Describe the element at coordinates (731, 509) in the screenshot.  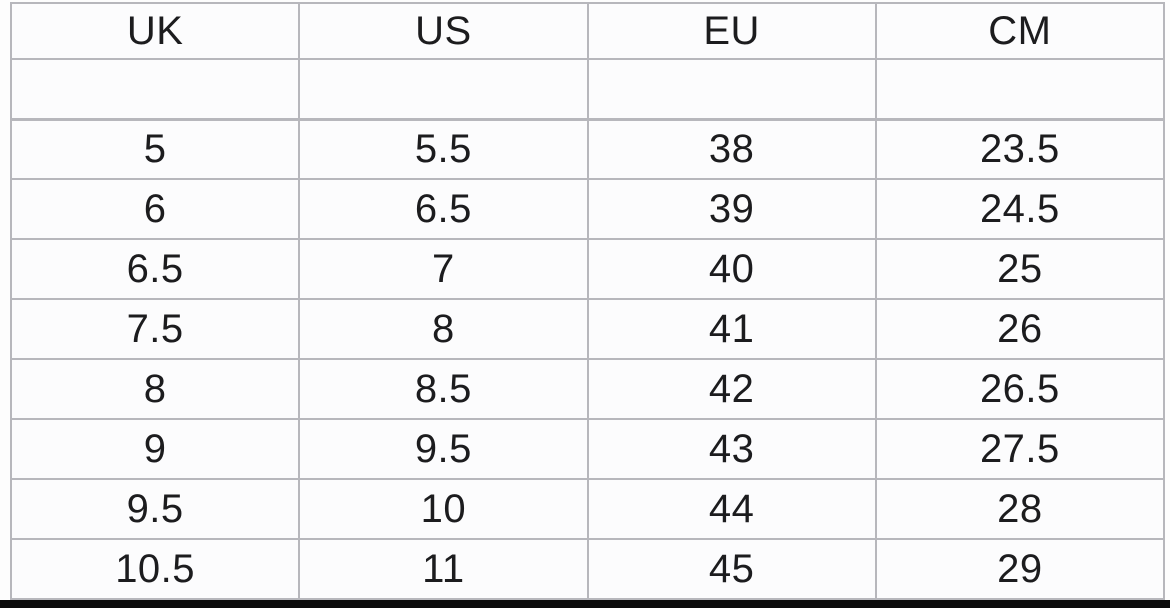
I see `size-cell: 44` at that location.